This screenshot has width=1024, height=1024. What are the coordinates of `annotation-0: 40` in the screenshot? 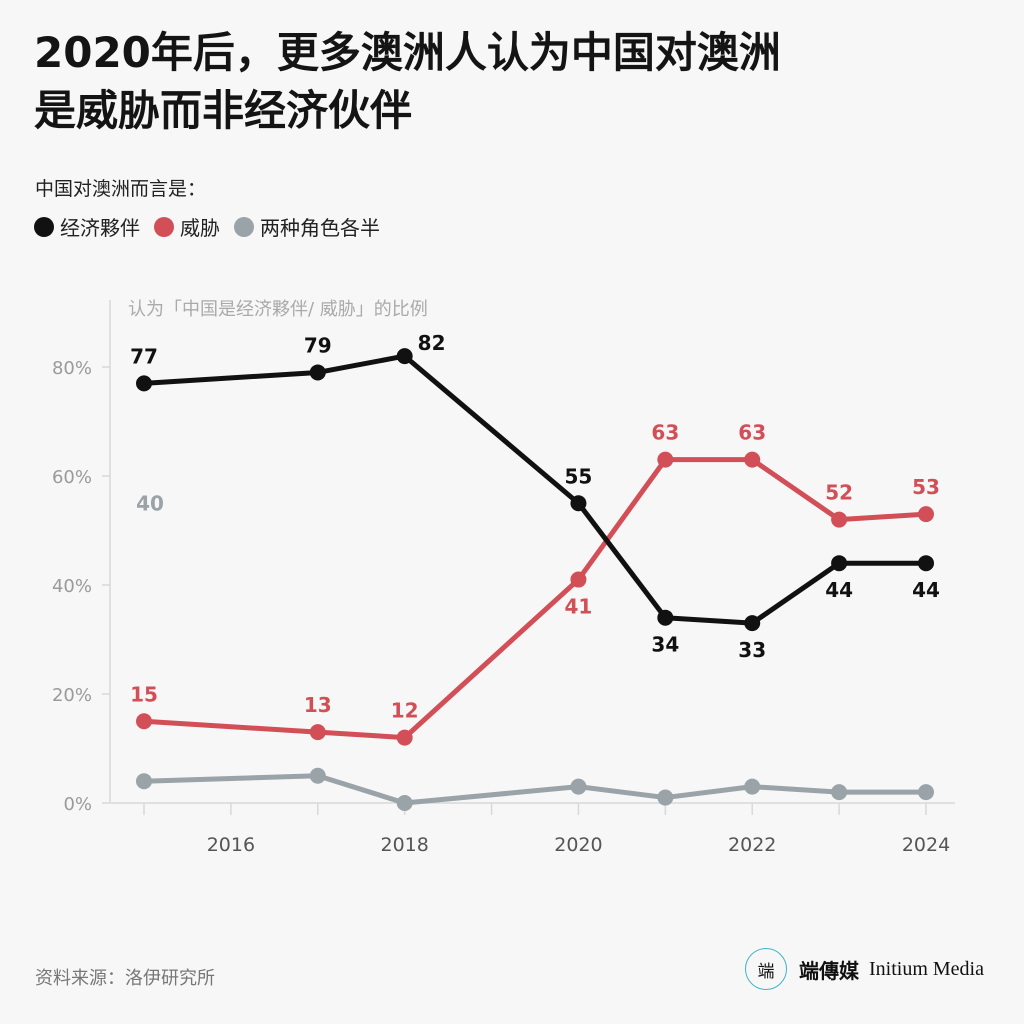 It's located at (150, 503).